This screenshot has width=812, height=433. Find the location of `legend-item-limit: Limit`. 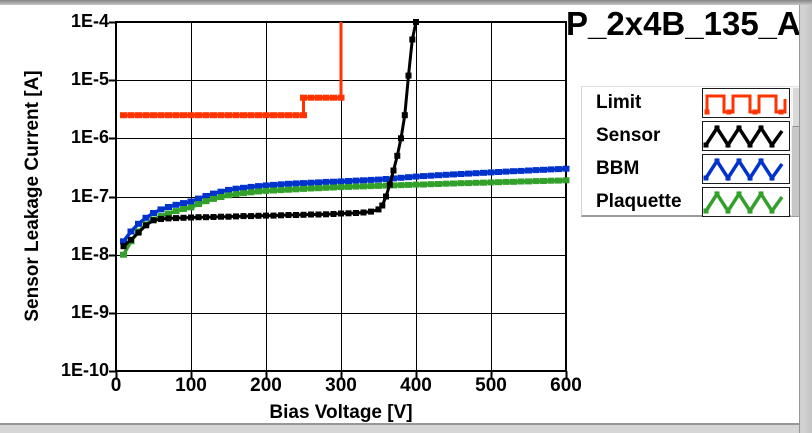

legend-item-limit: Limit is located at coordinates (686, 103).